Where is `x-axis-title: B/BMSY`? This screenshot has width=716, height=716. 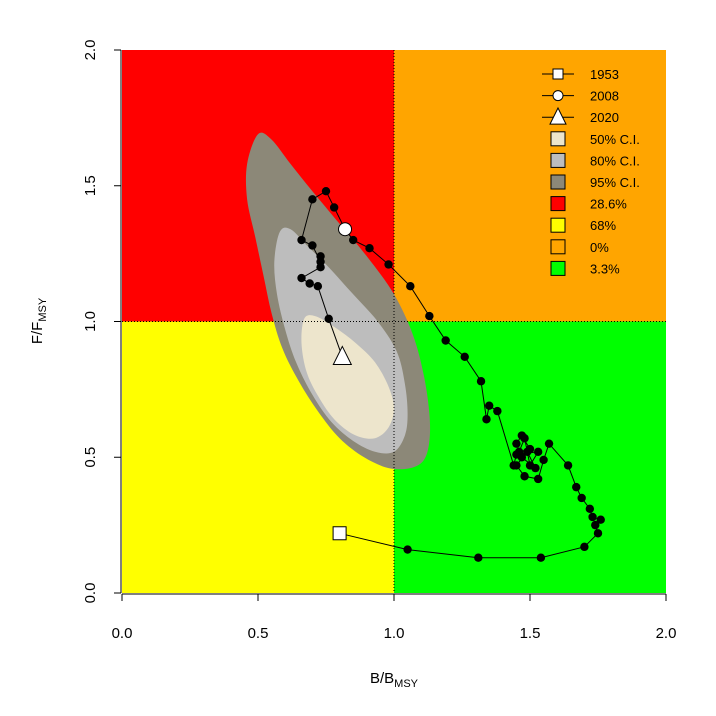
x-axis-title: B/BMSY is located at coordinates (394, 680).